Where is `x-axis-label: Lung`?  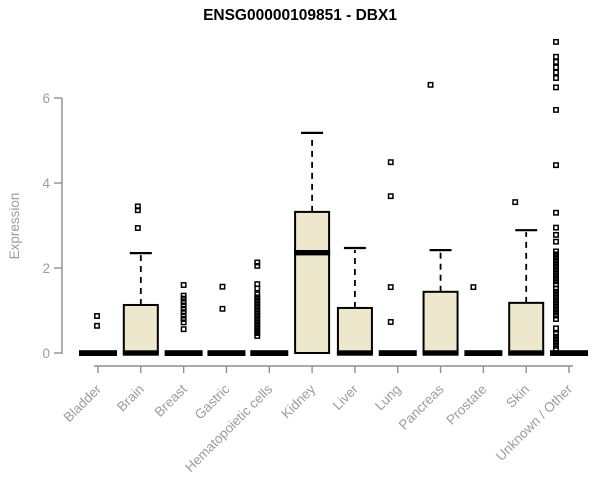 x-axis-label: Lung is located at coordinates (388, 398).